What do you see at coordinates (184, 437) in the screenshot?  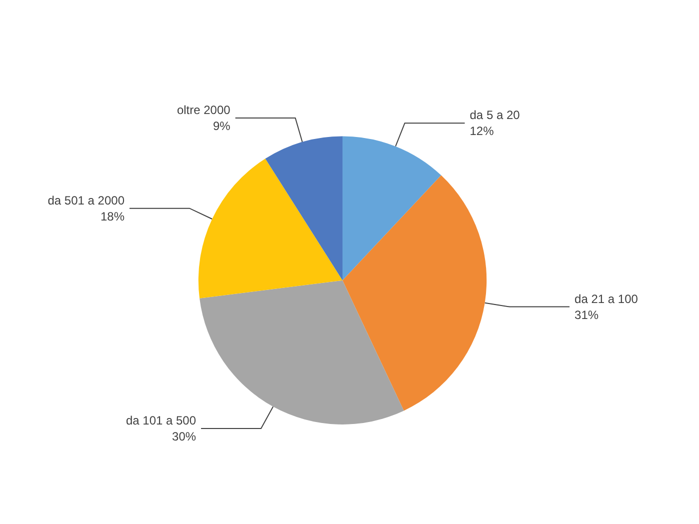 I see `data-label: 30%` at bounding box center [184, 437].